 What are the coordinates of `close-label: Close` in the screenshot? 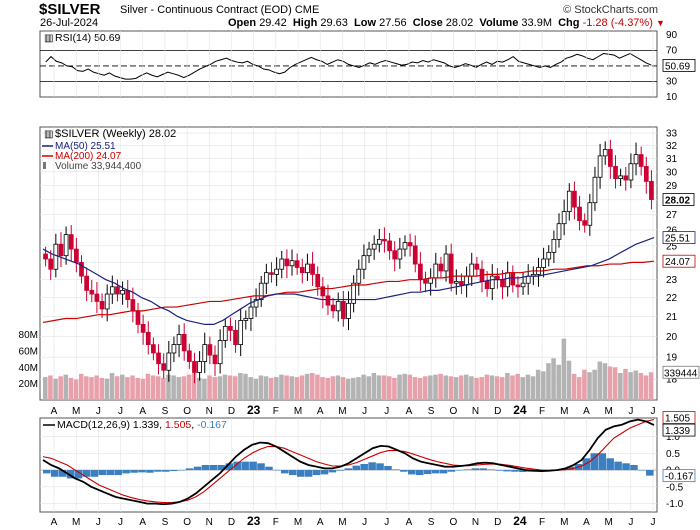 It's located at (427, 23).